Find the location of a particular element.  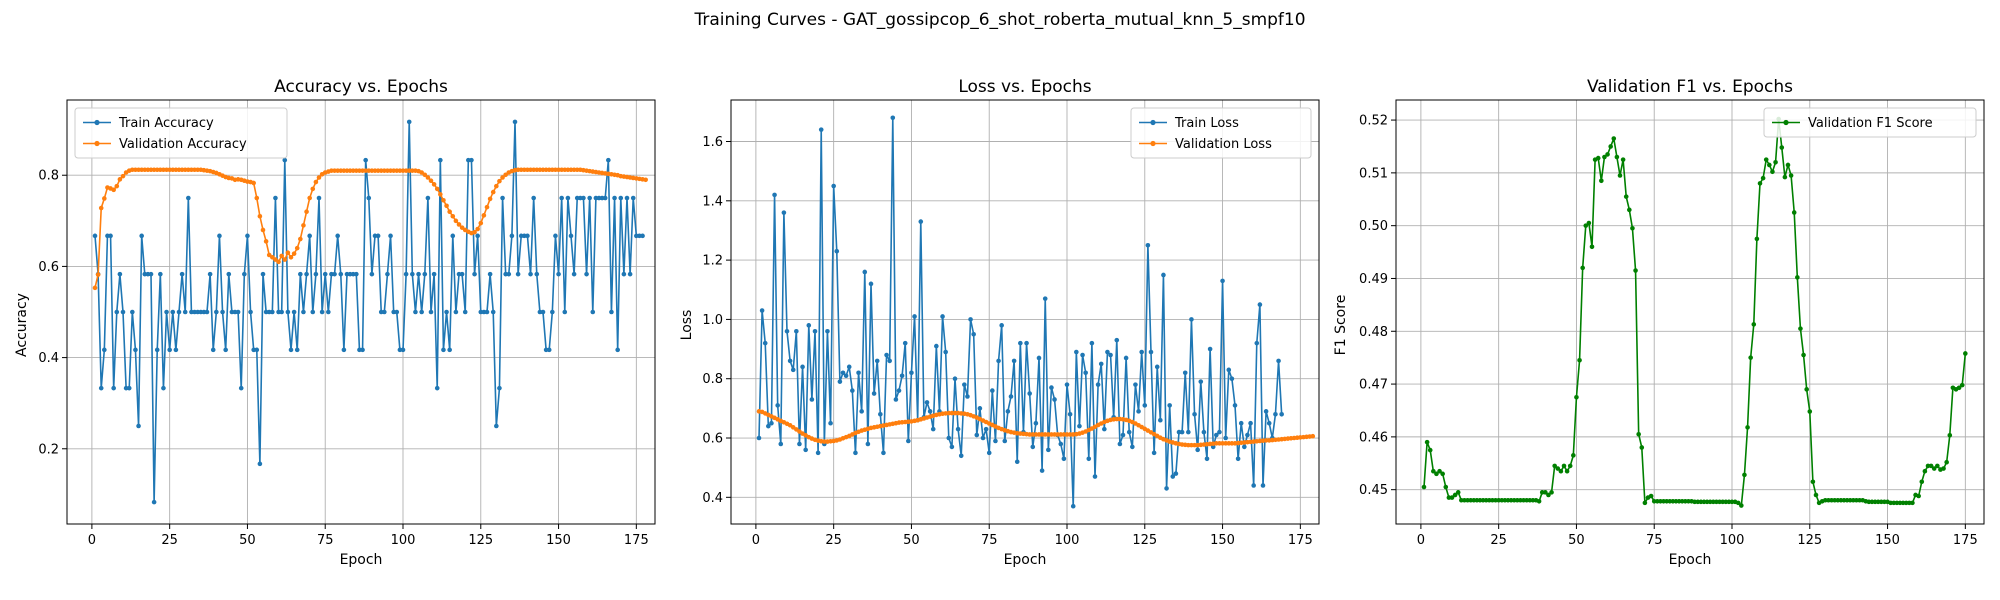

loss-legend-marker is located at coordinates (1153, 143).